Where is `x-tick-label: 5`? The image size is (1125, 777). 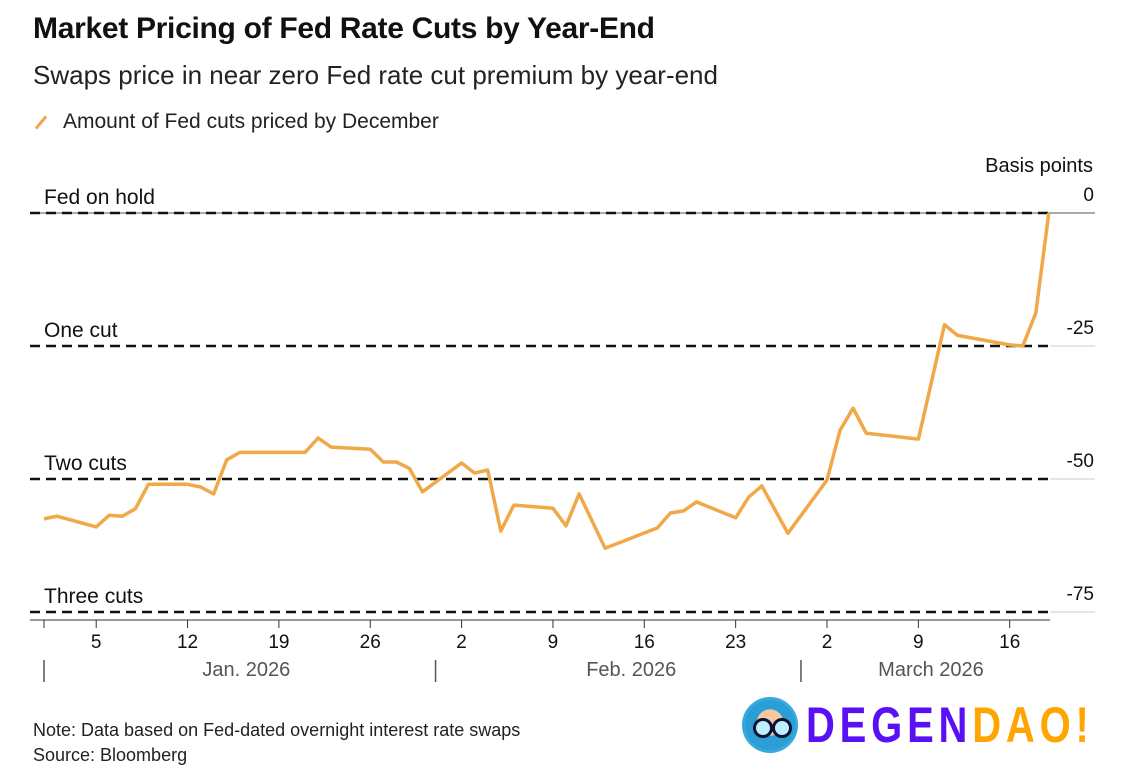
x-tick-label: 5 is located at coordinates (96, 642).